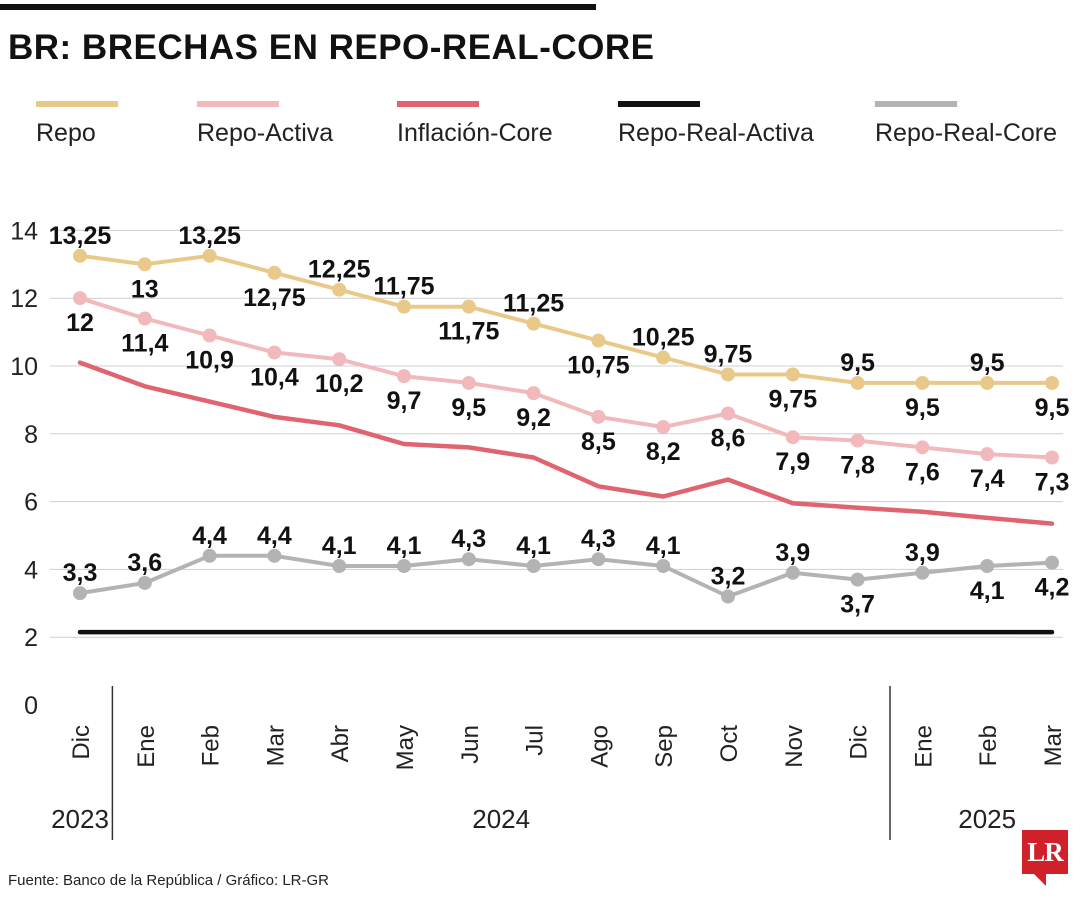  I want to click on data-label: 13,25, so click(209, 236).